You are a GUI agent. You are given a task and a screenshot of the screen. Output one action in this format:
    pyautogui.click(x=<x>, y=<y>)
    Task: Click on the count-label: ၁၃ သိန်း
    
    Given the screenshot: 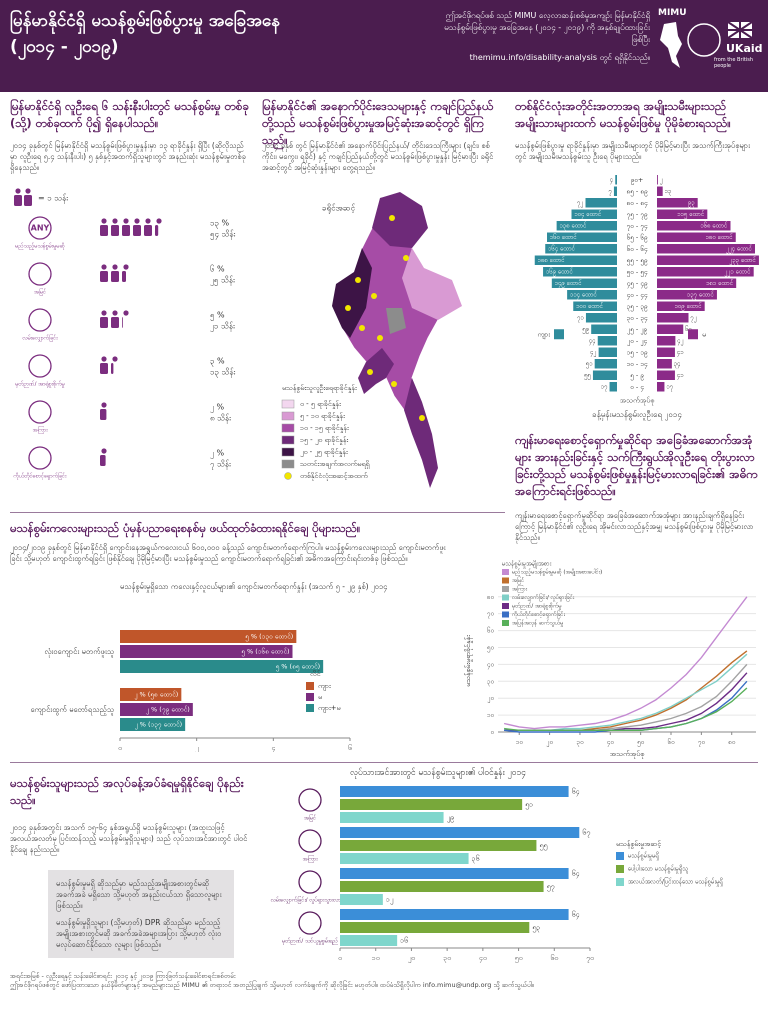 What is the action you would take?
    pyautogui.click(x=223, y=373)
    